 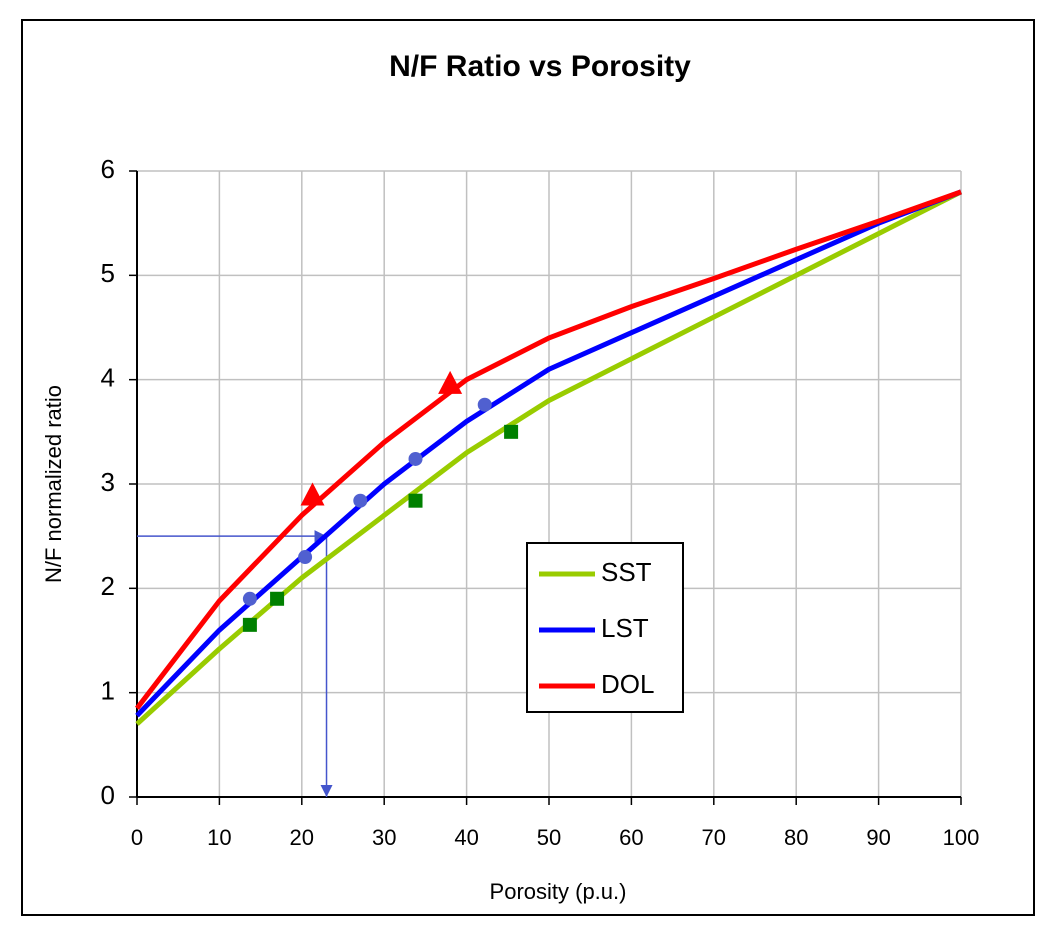 What do you see at coordinates (540, 66) in the screenshot?
I see `chart-title: N/F Ratio vs Porosity` at bounding box center [540, 66].